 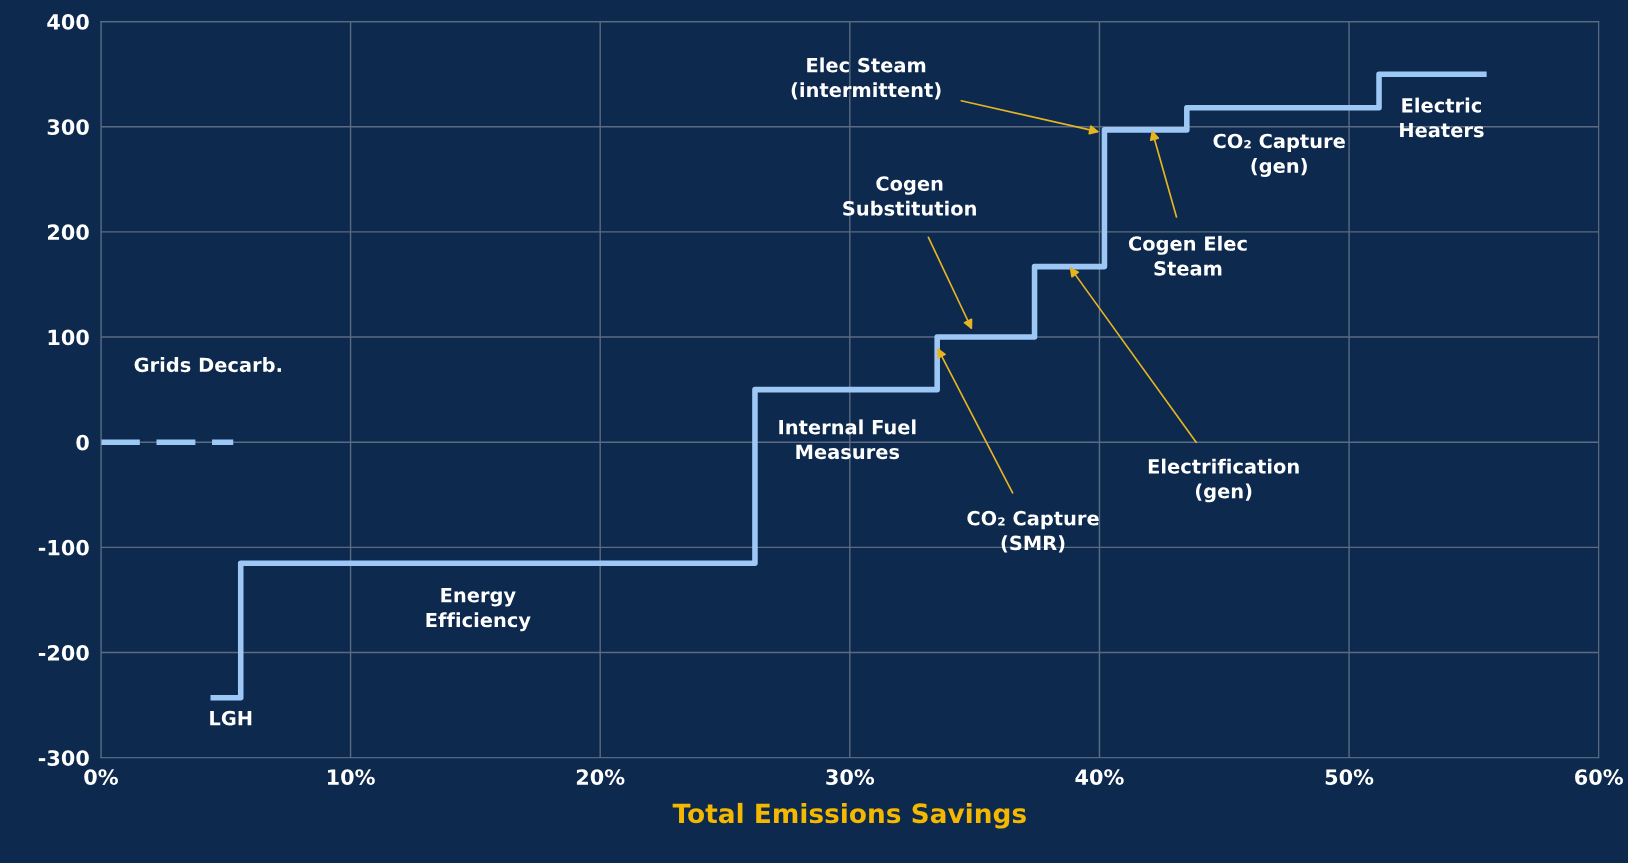 I want to click on x-tick-label: 10%, so click(x=351, y=777).